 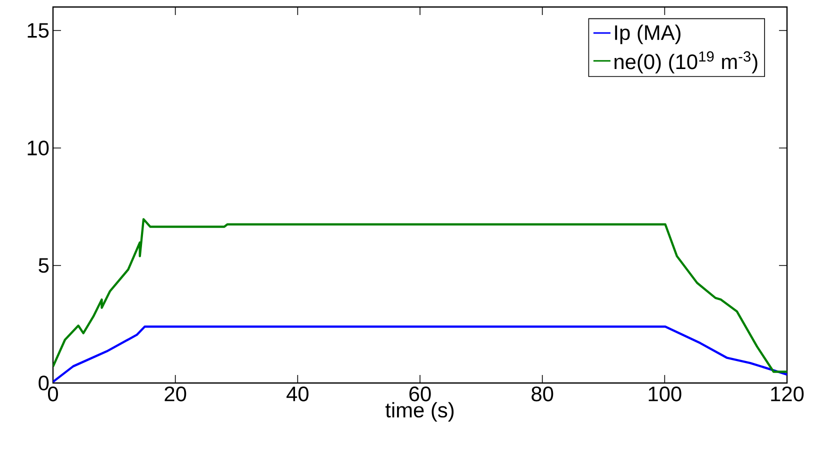 What do you see at coordinates (420, 354) in the screenshot?
I see `line-series` at bounding box center [420, 354].